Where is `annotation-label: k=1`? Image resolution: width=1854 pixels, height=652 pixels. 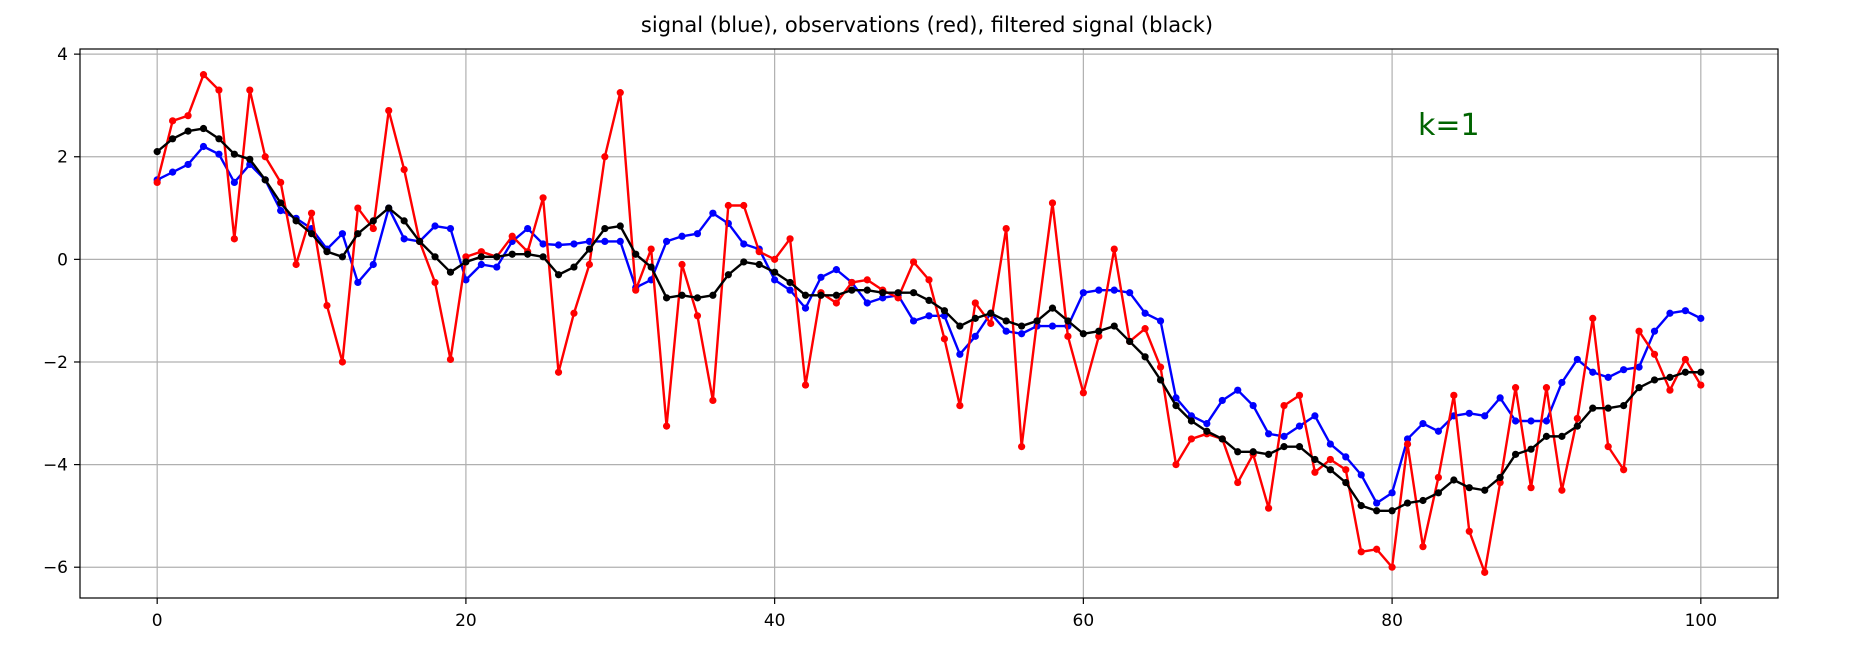 annotation-label: k=1 is located at coordinates (1449, 125).